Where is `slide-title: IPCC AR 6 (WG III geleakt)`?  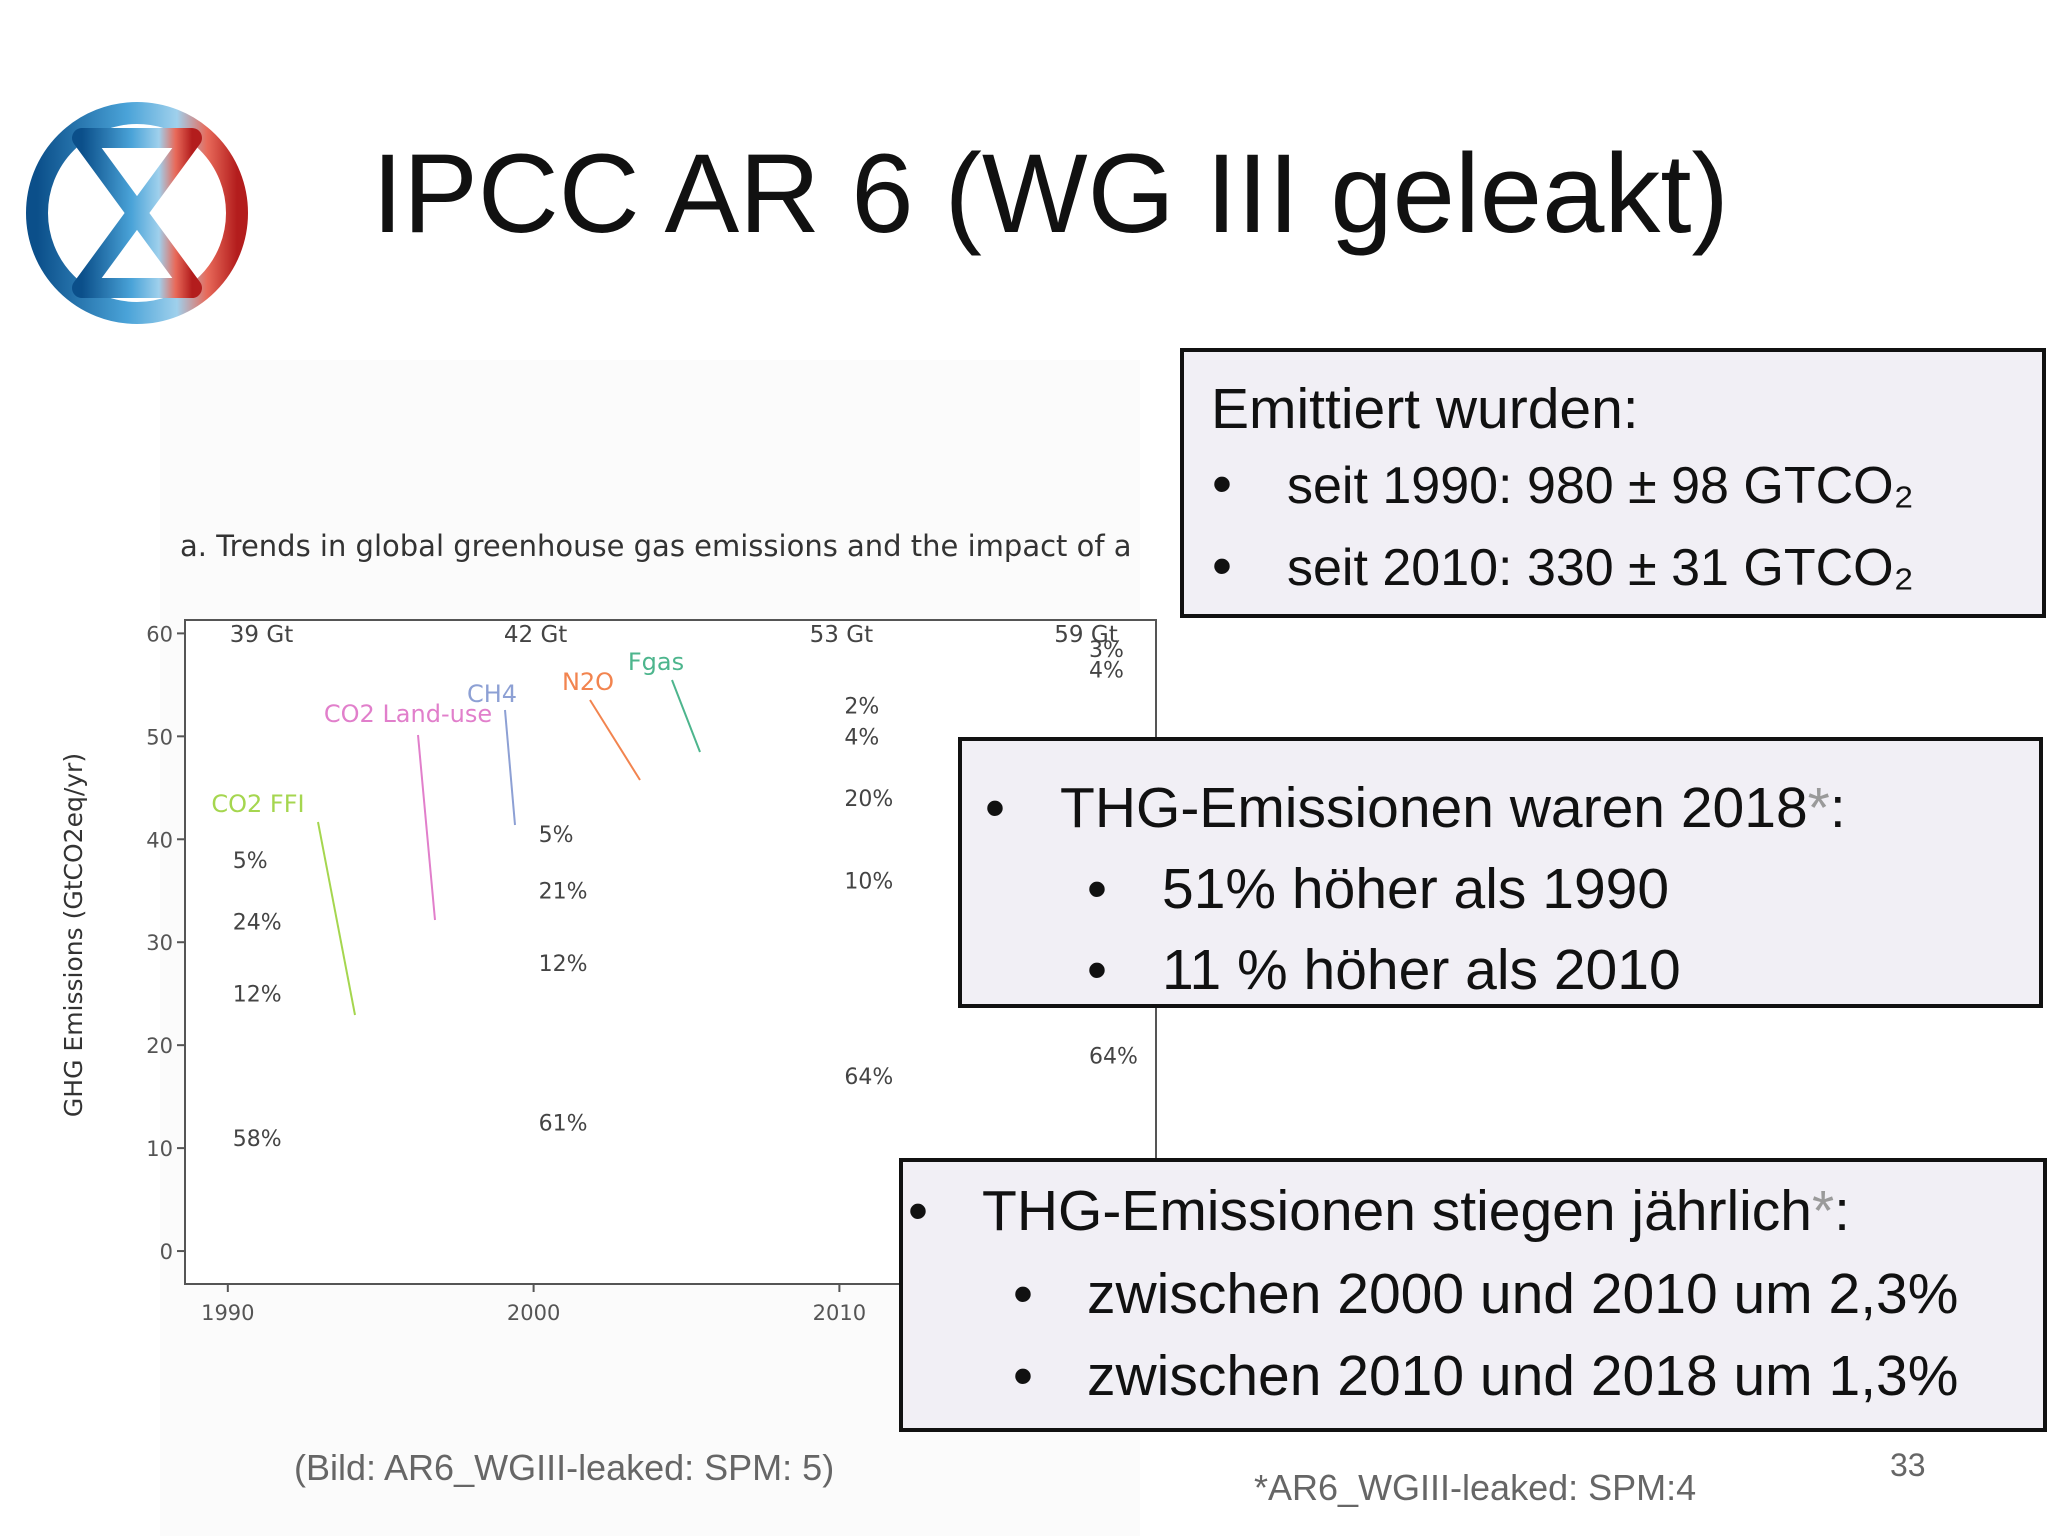 slide-title: IPCC AR 6 (WG III geleakt) is located at coordinates (1050, 193).